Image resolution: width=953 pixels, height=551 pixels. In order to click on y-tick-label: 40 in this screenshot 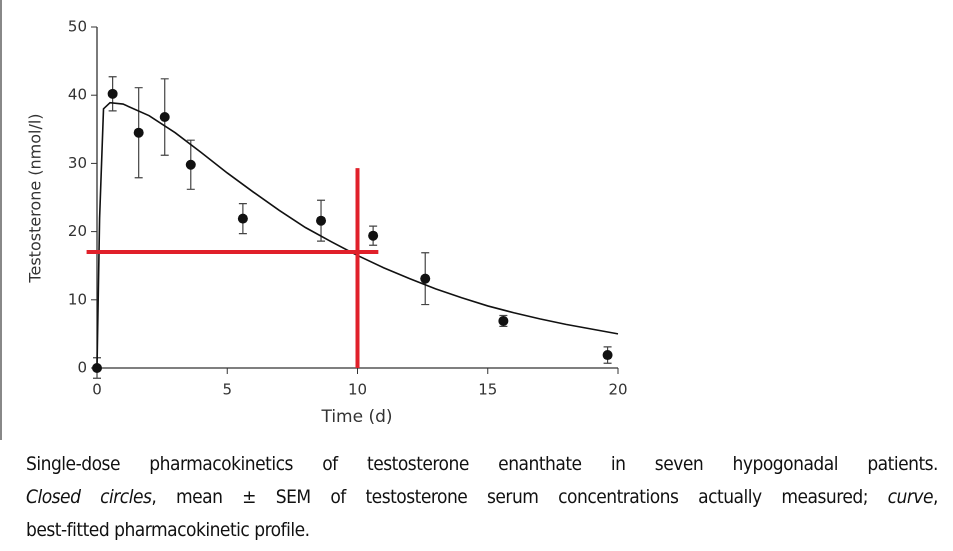, I will do `click(77, 95)`.